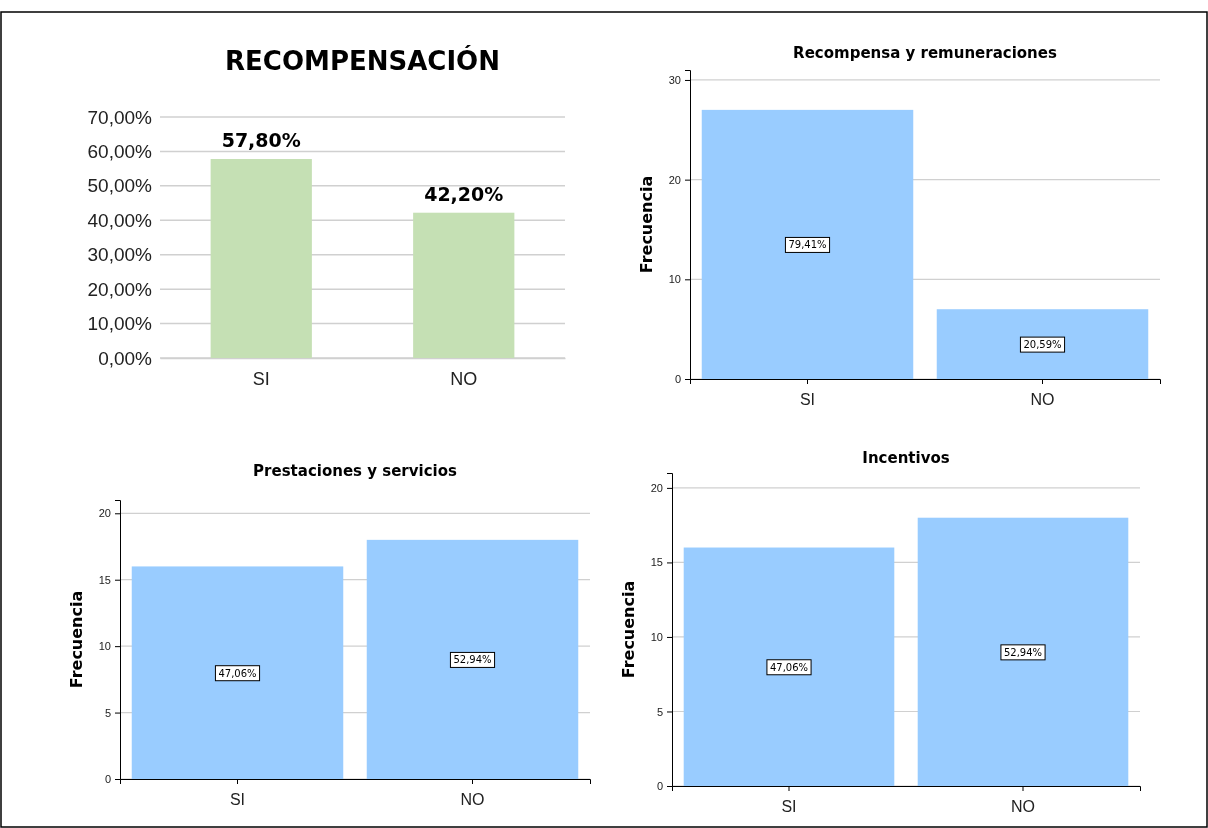 Image resolution: width=1208 pixels, height=828 pixels. Describe the element at coordinates (906, 458) in the screenshot. I see `chart-title: Incentivos` at that location.